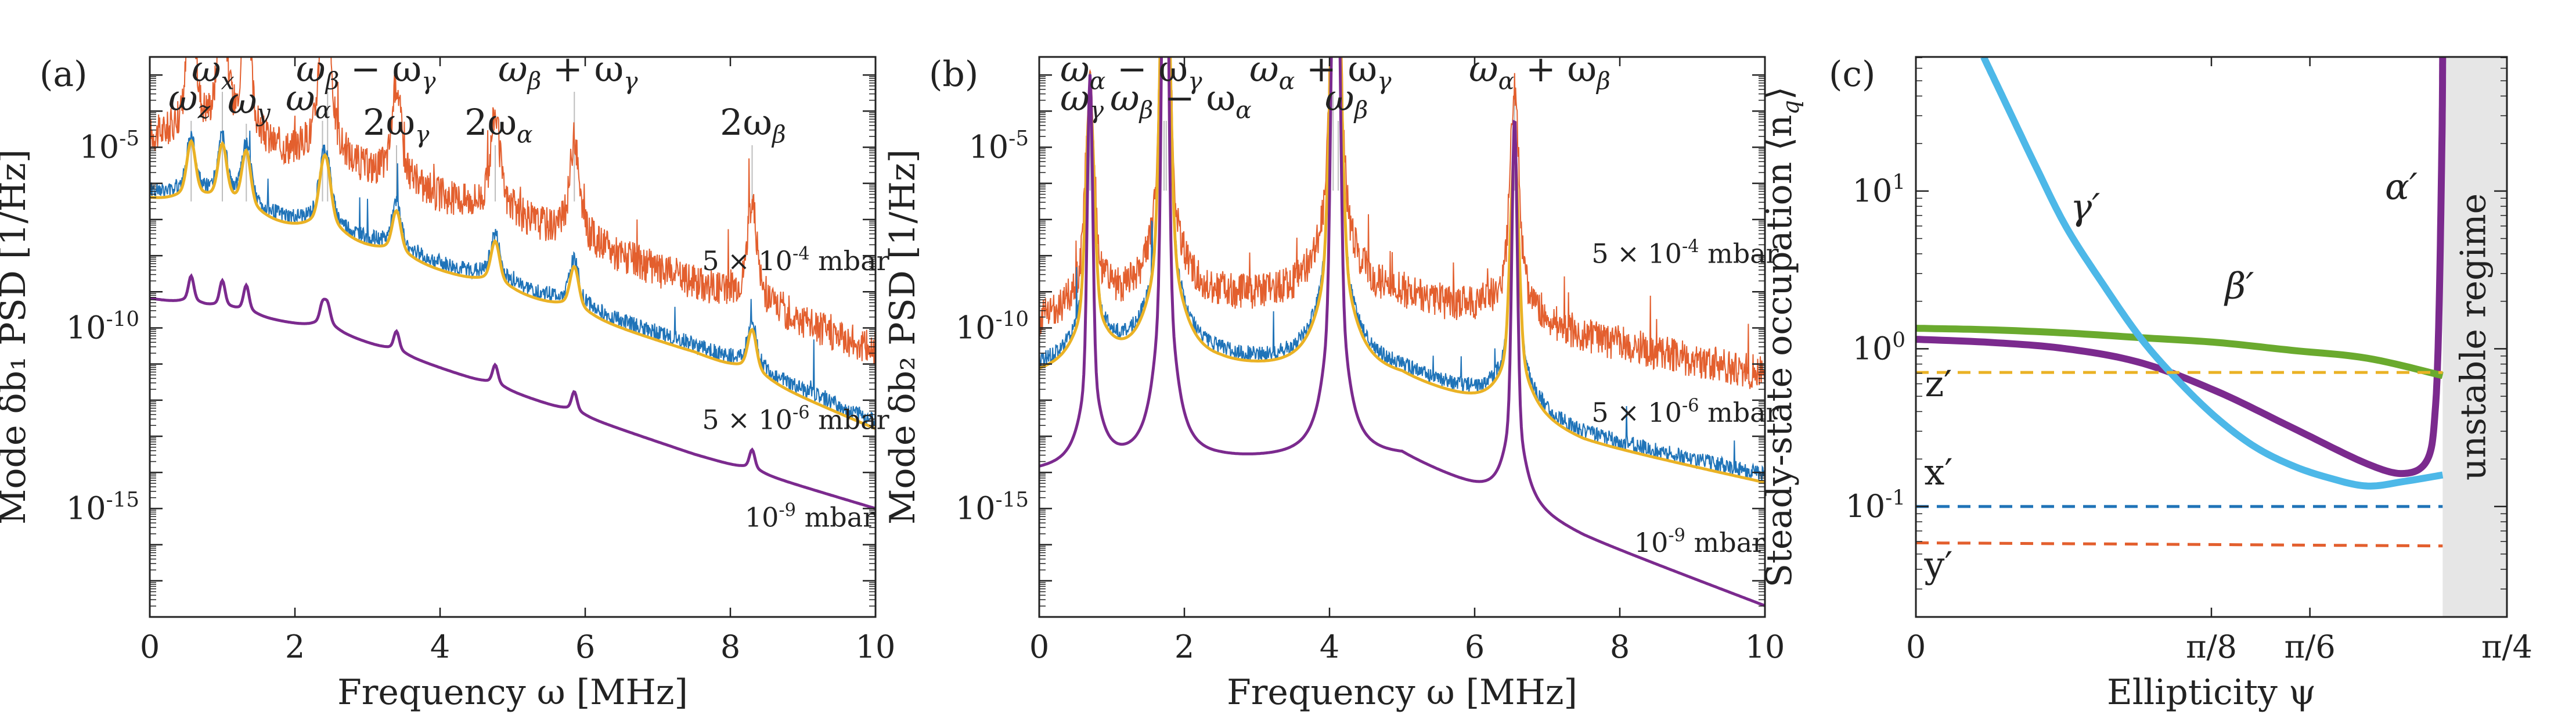  What do you see at coordinates (1320, 71) in the screenshot?
I see `peak-label: ωα + ωγ` at bounding box center [1320, 71].